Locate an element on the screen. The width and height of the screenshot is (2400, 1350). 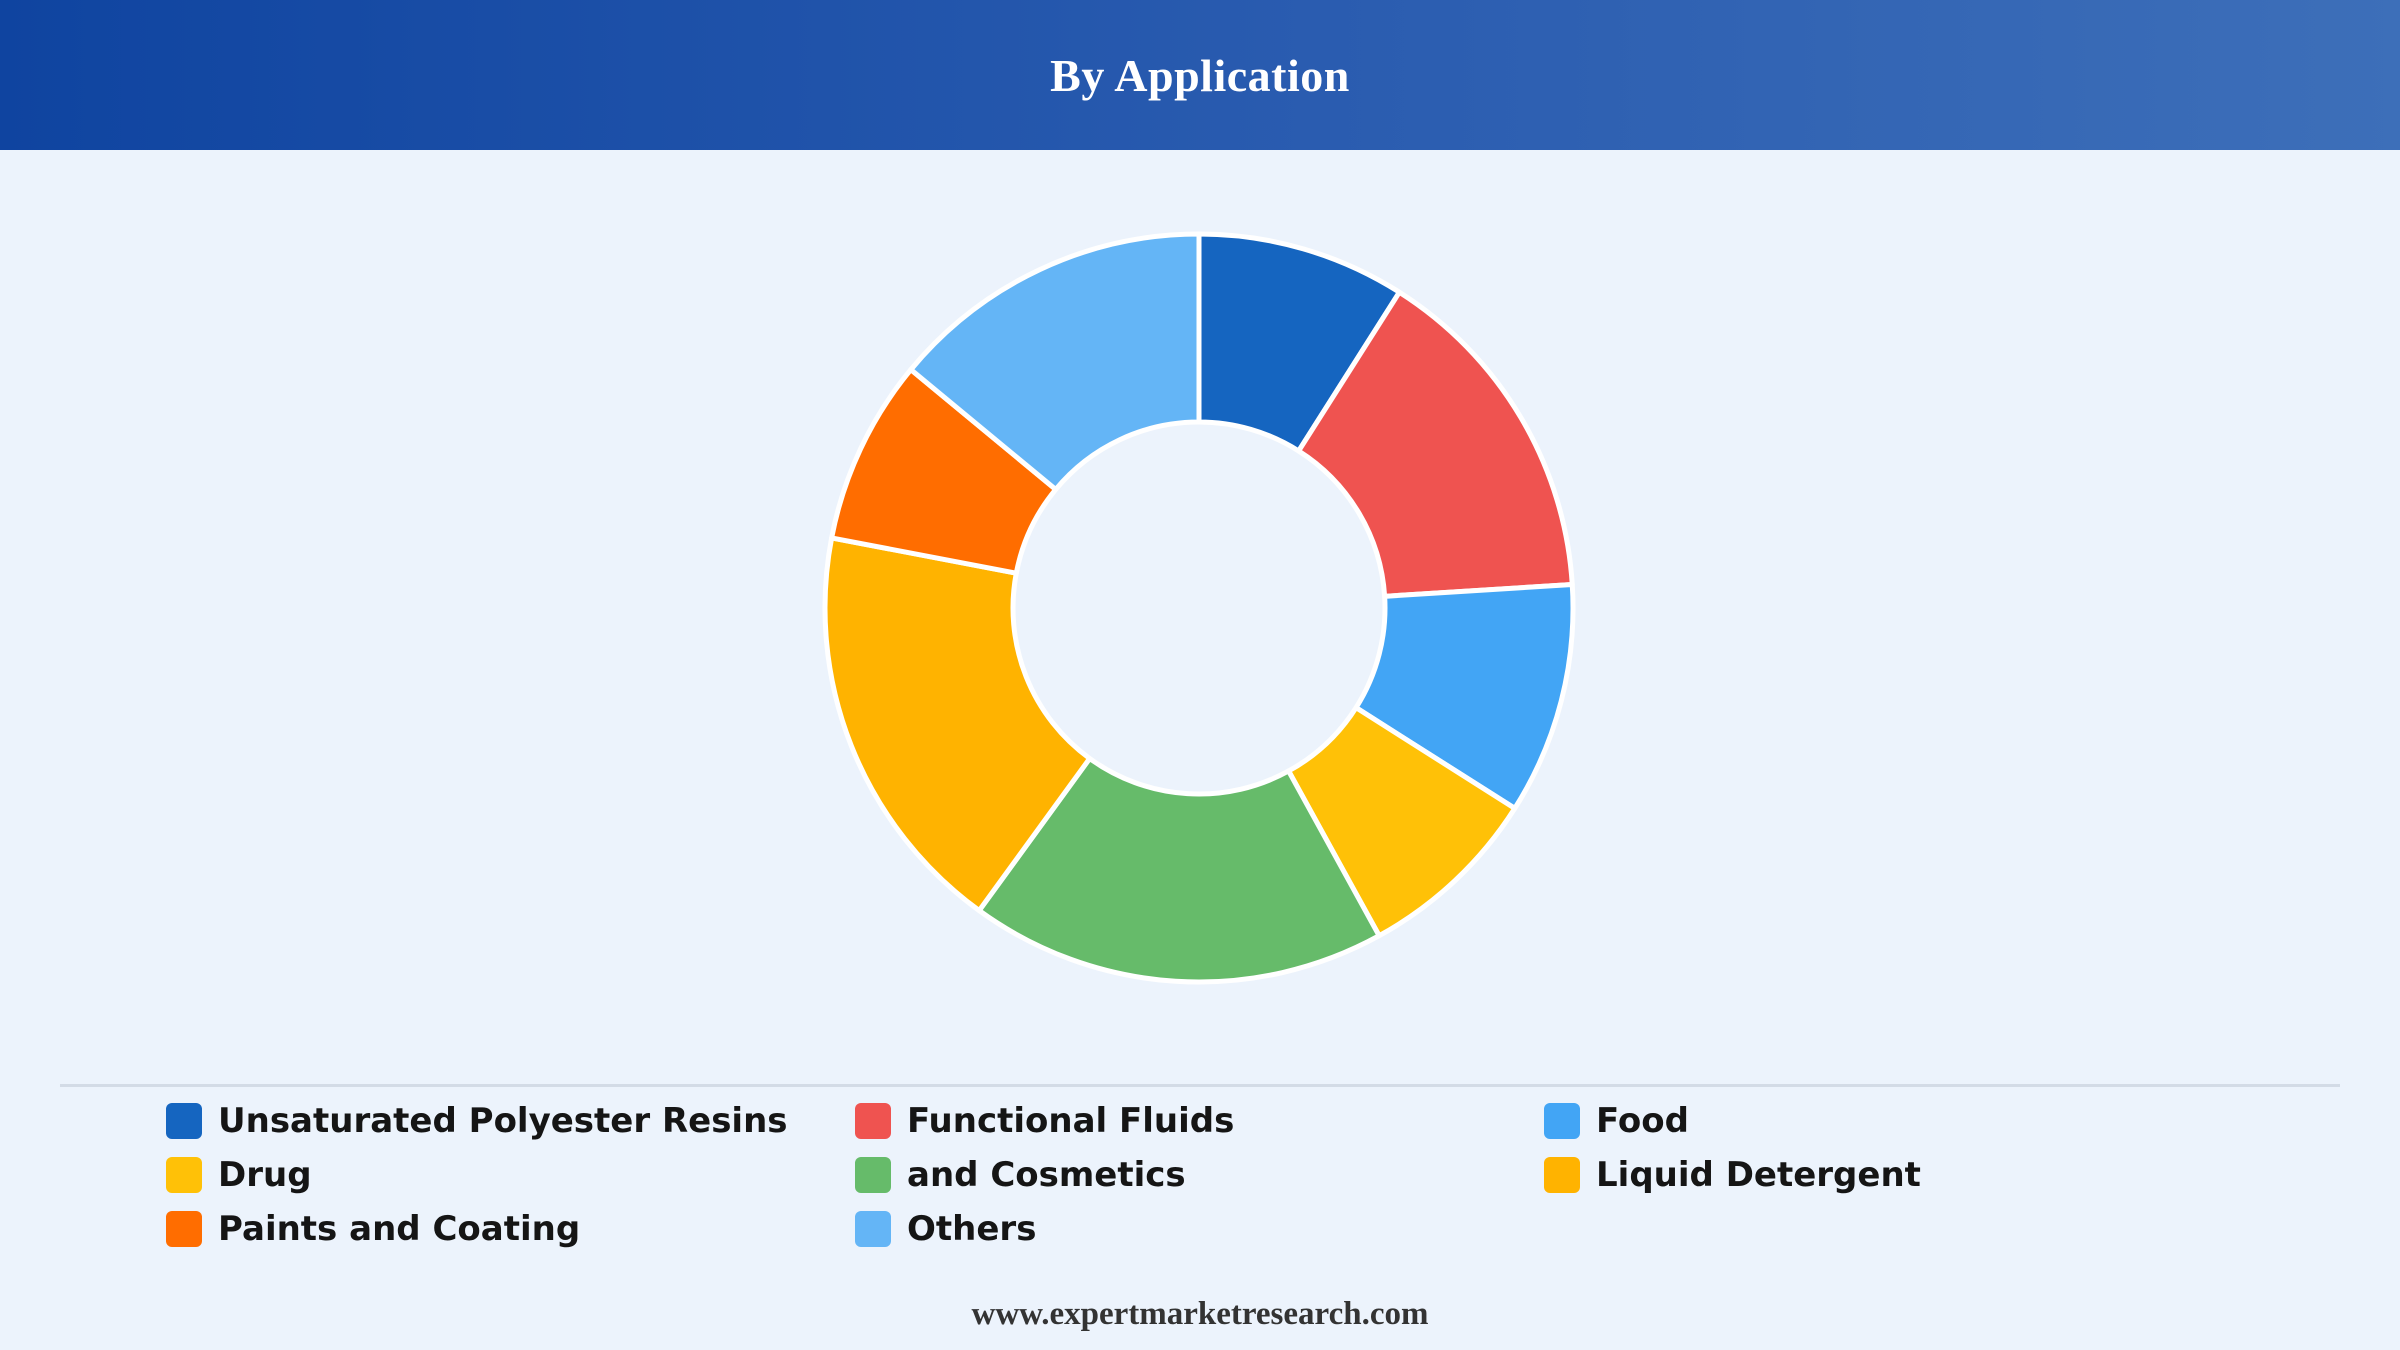
legend-swatch-and-cosmetics is located at coordinates (873, 1175).